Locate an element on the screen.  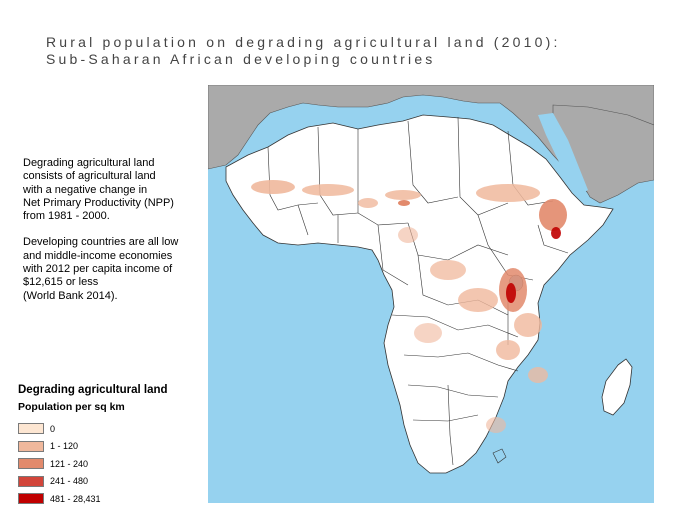
legend-item-4: 481 - 28,431 is located at coordinates (113, 499).